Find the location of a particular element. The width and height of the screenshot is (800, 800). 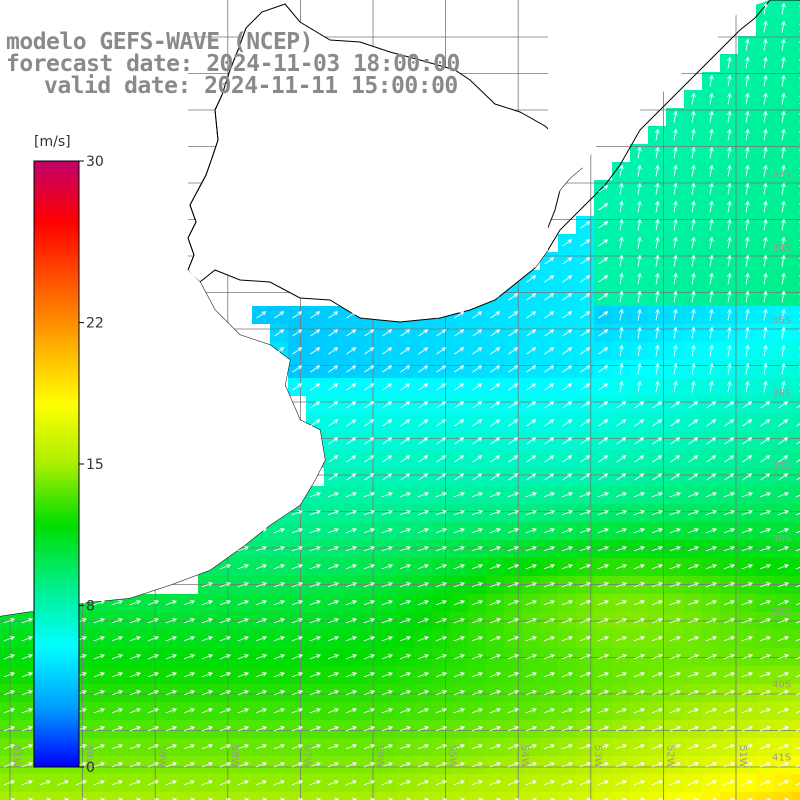

valid-date: valid date: 2024-11-11 15:00:00 is located at coordinates (251, 86).